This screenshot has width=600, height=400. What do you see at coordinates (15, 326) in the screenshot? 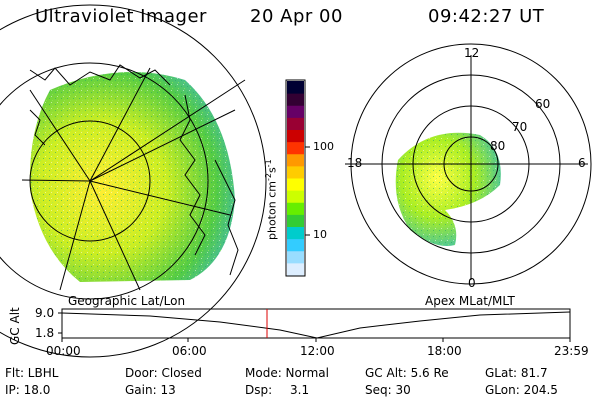
I see `gc-alt-axis-label: GC Alt` at bounding box center [15, 326].